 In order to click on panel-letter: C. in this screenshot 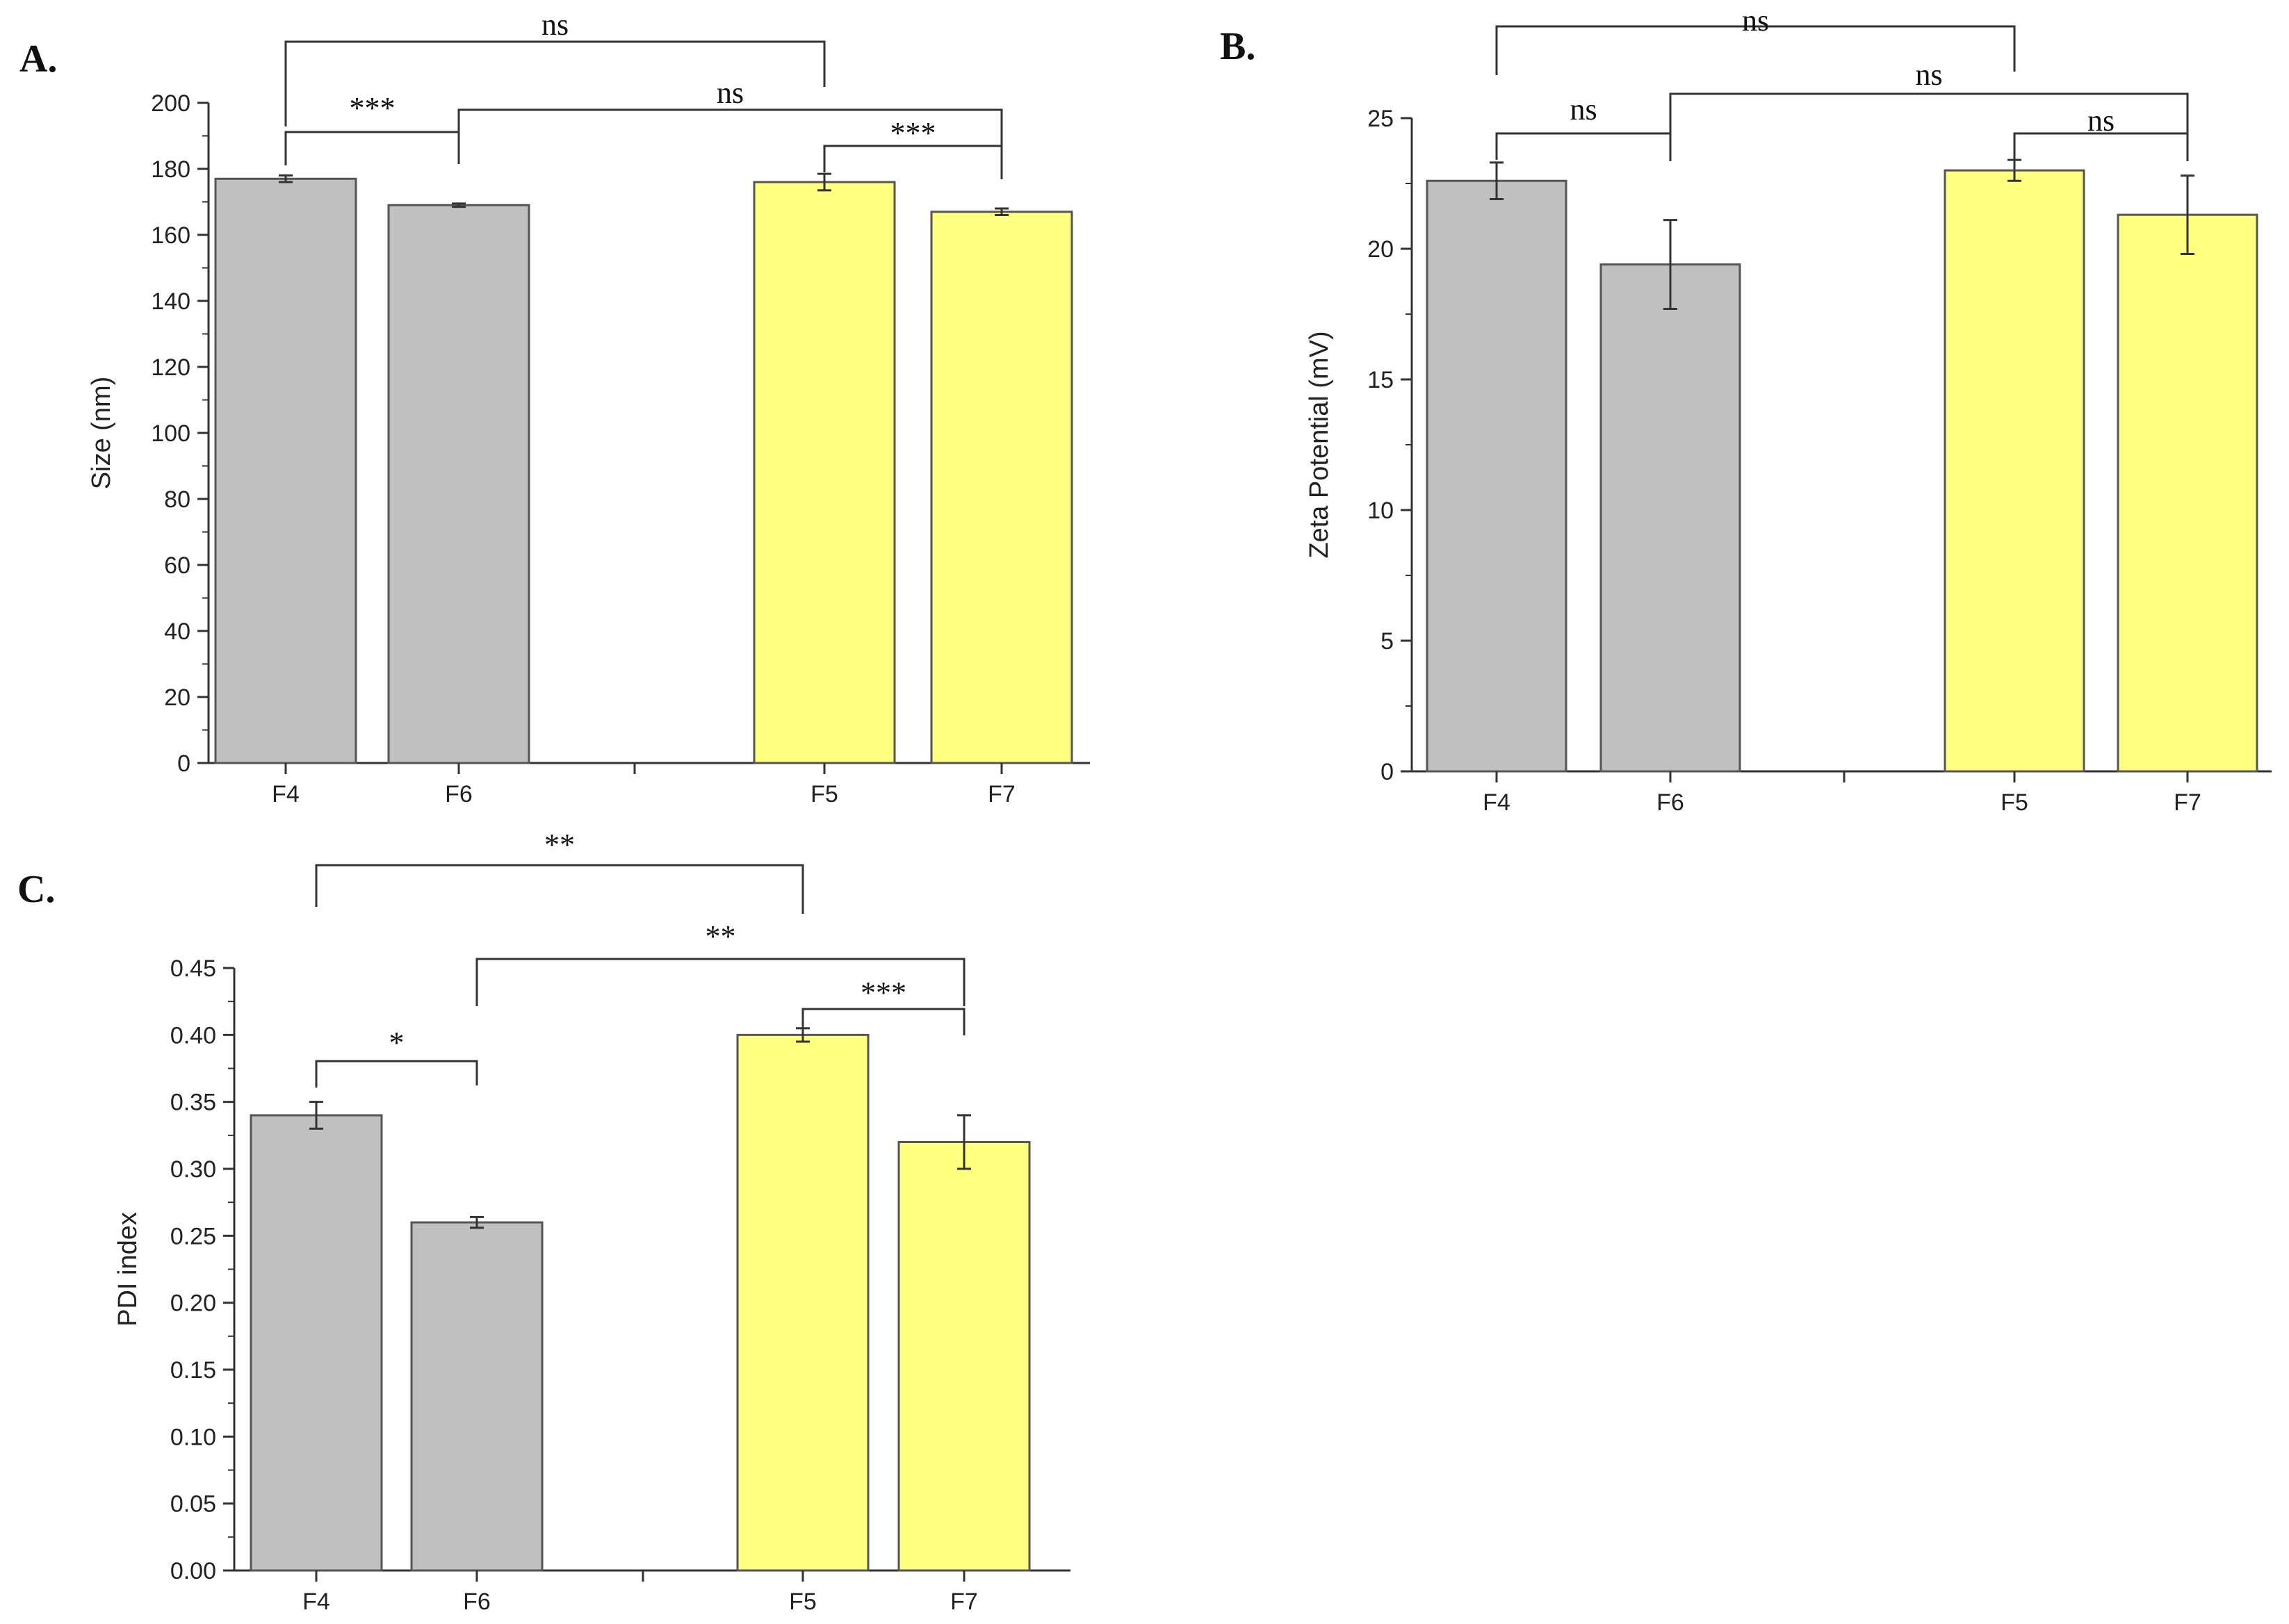, I will do `click(36, 890)`.